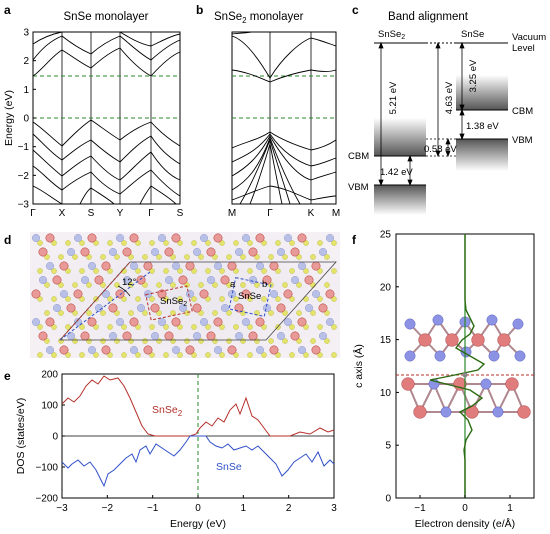  Describe the element at coordinates (62, 213) in the screenshot. I see `panel-a-kpoint: X` at that location.